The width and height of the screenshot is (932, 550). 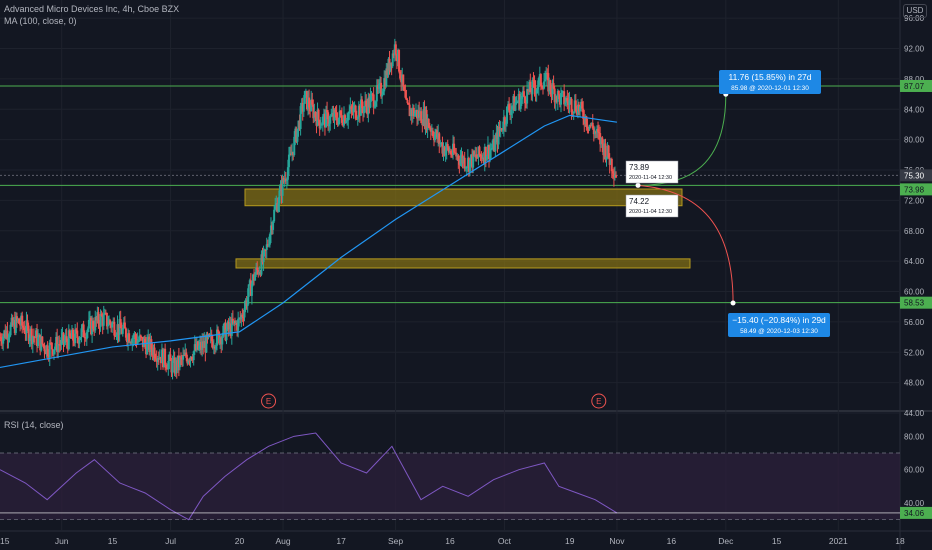 I want to click on time-tick-label: 18, so click(x=900, y=541).